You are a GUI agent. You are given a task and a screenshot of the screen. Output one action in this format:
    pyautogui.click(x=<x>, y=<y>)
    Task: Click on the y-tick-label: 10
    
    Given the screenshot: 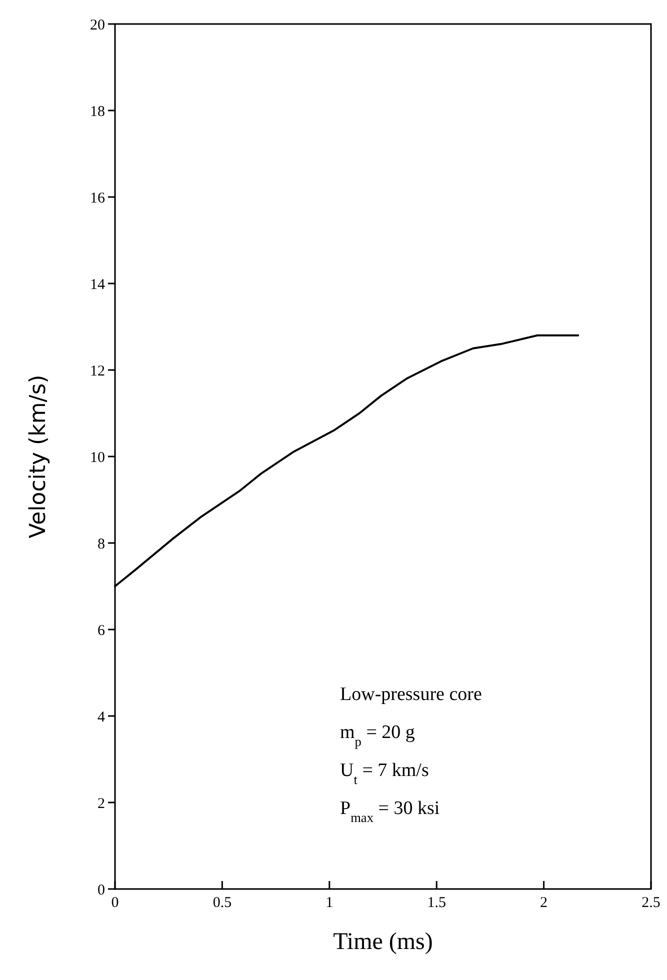 What is the action you would take?
    pyautogui.click(x=97, y=458)
    